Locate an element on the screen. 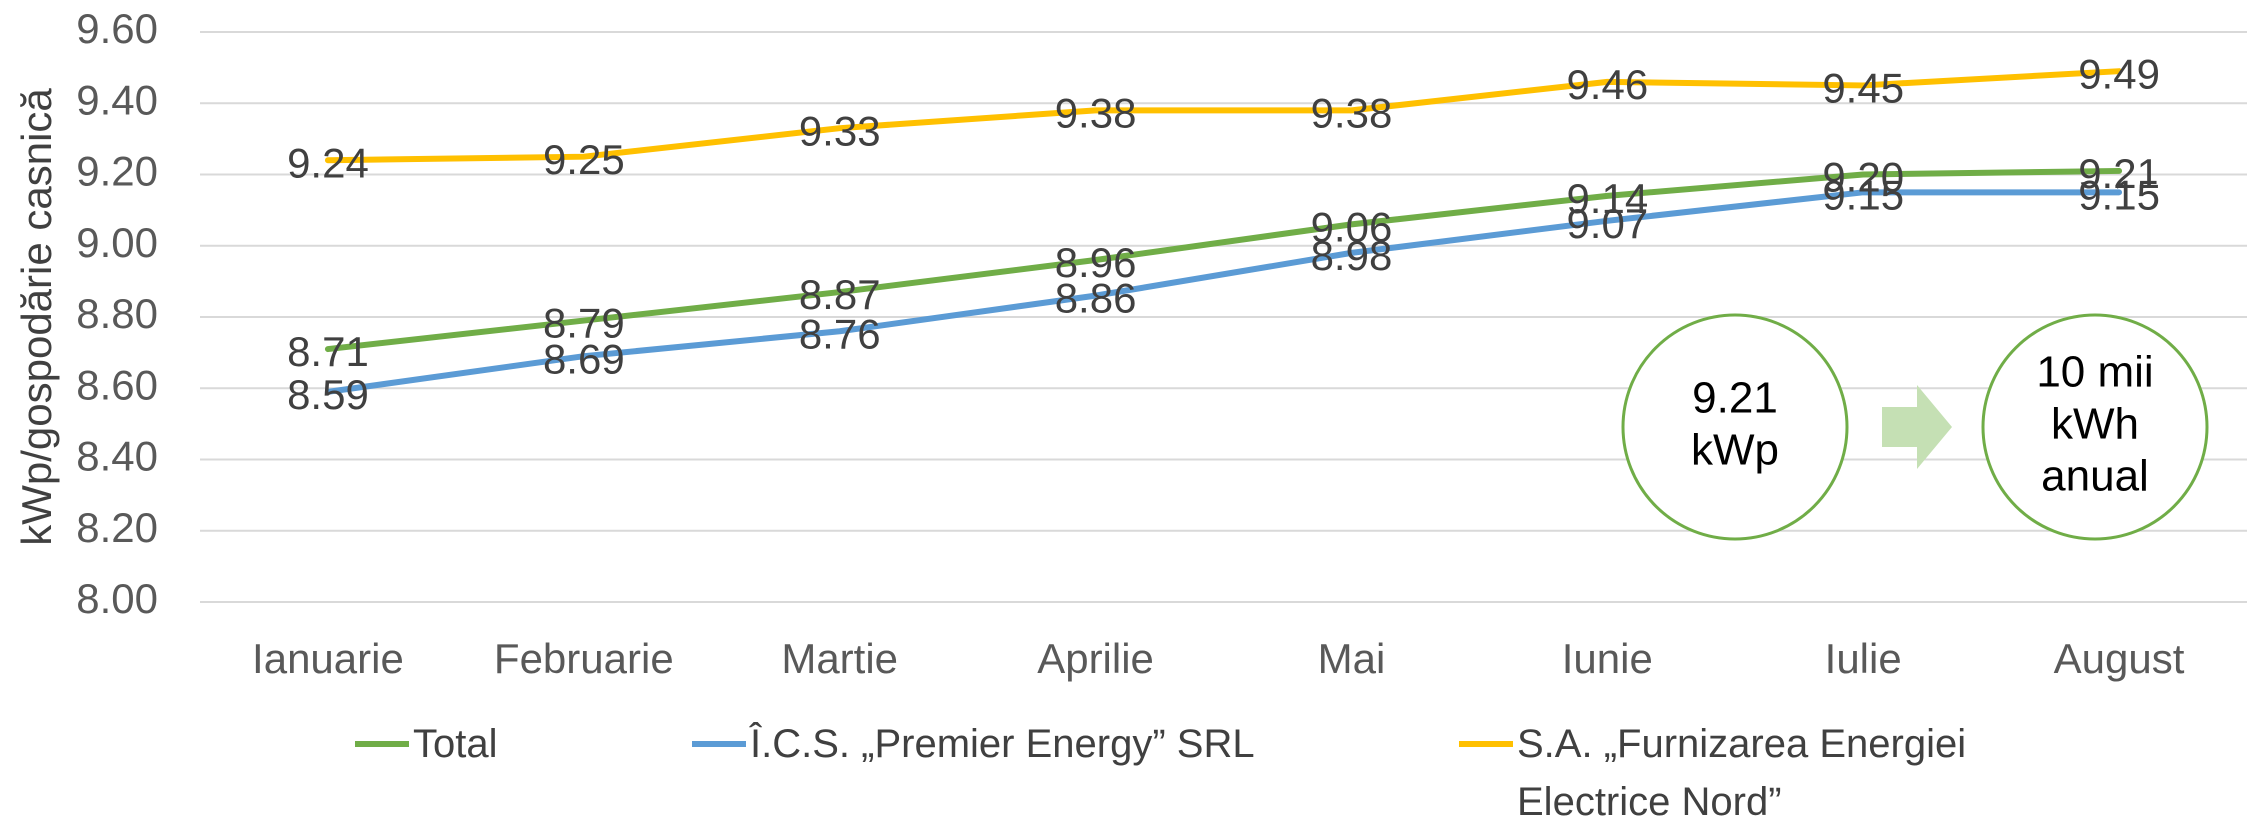  data-label: 9.25 is located at coordinates (584, 159).